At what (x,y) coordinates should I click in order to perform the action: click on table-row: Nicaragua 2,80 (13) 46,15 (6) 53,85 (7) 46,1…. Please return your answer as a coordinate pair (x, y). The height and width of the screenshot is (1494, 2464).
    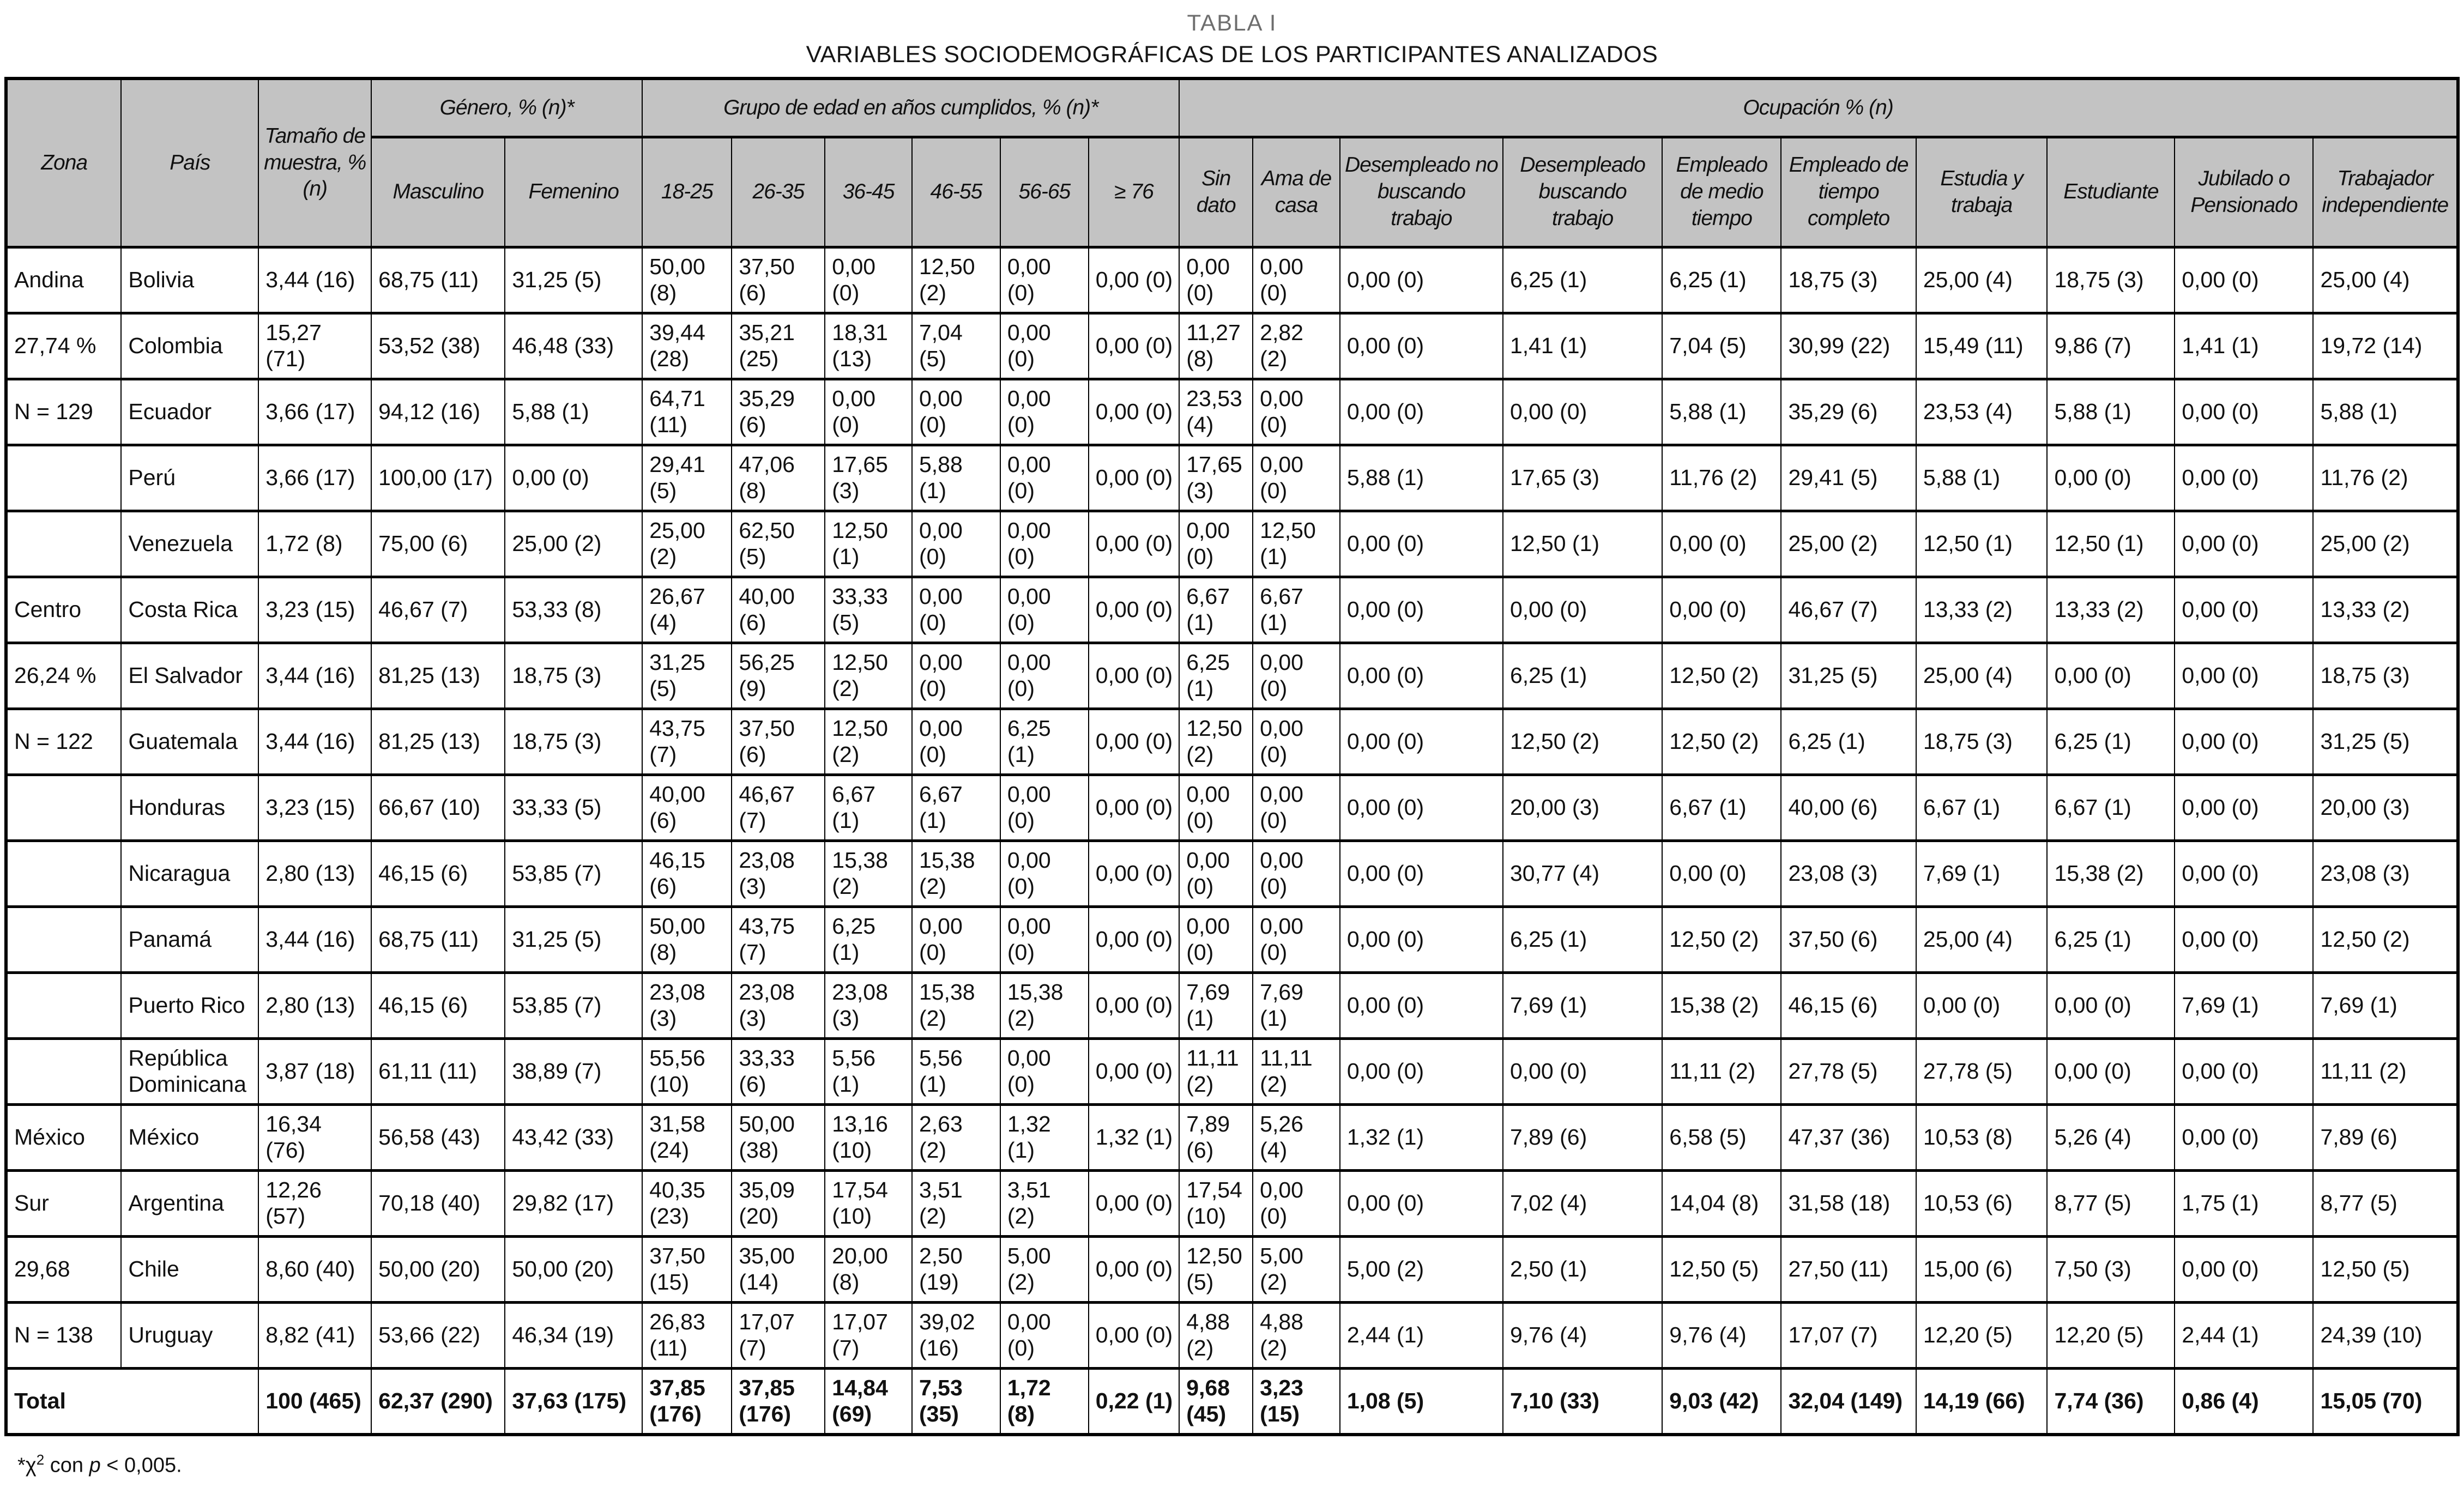
    Looking at the image, I should click on (1232, 873).